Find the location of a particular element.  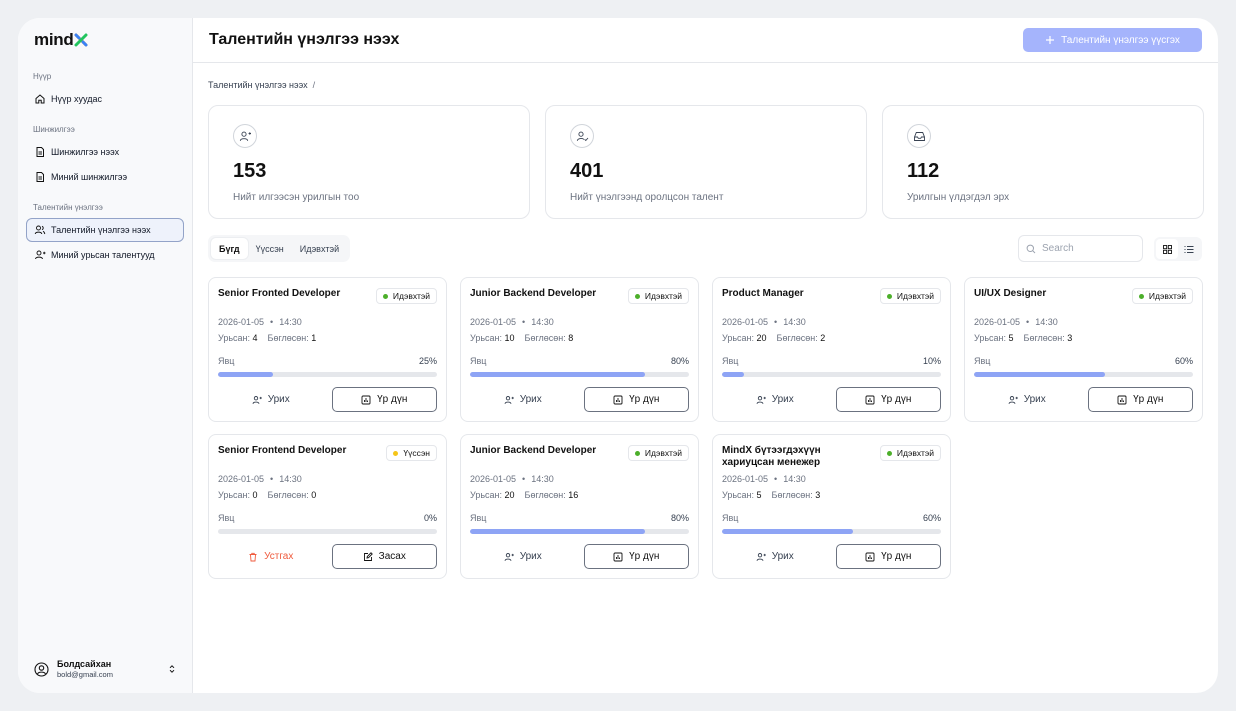

trash-icon is located at coordinates (253, 556).